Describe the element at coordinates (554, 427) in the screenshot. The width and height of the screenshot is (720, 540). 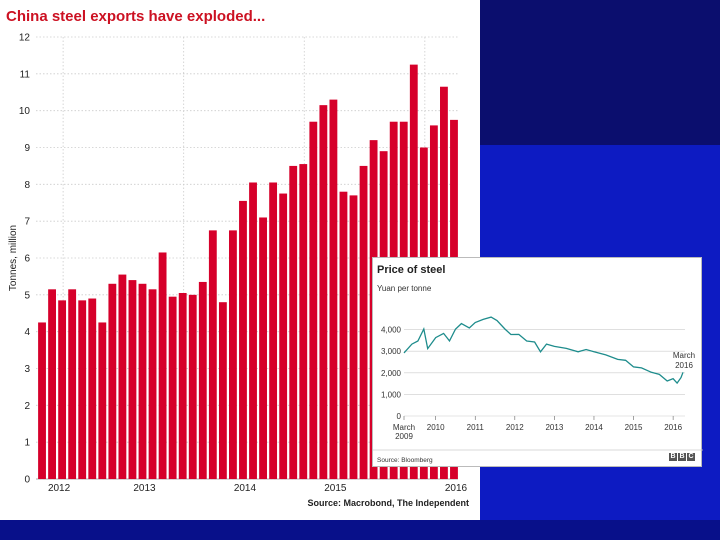
I see `inset-xtick-label: 2013` at that location.